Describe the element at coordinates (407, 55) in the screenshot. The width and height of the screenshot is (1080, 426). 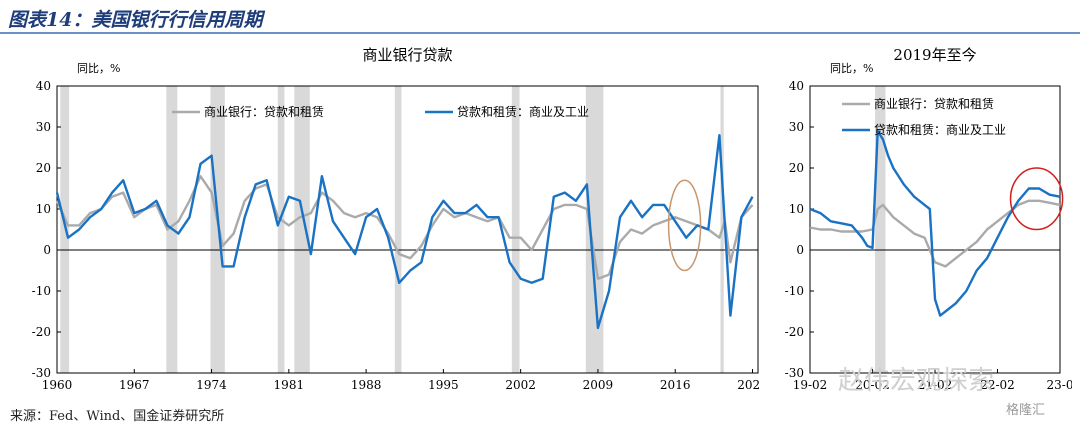
I see `chart-title: 商业银行贷款` at that location.